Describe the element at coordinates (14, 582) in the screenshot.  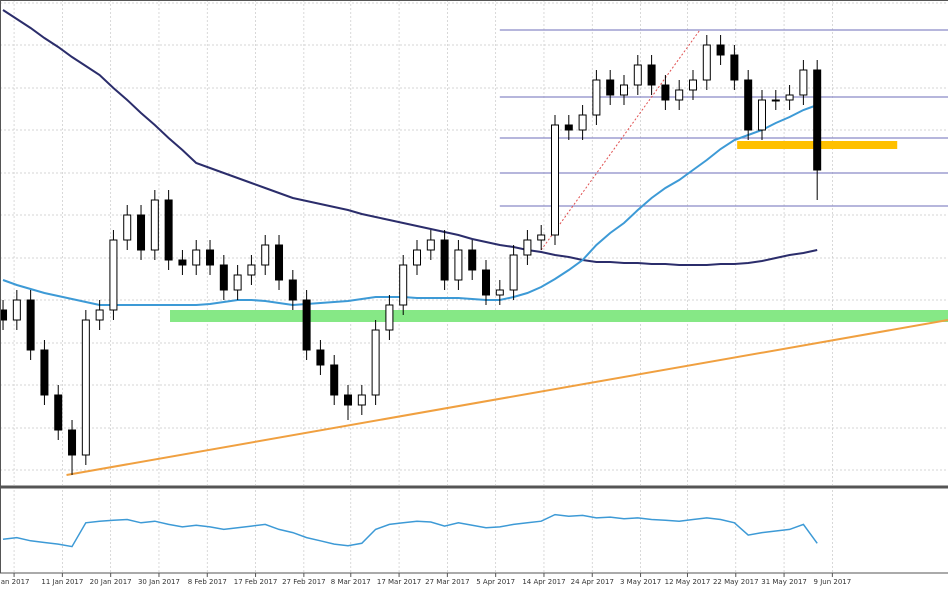
I see `x-tick-label: Jan 2017` at that location.